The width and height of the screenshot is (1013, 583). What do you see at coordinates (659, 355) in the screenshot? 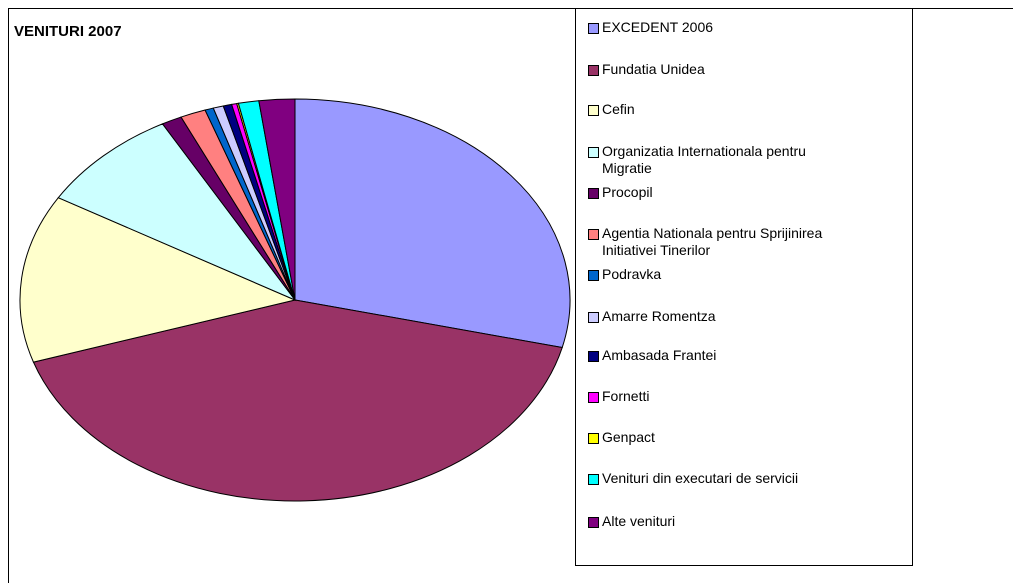
I see `legend-label: Ambasada Frantei` at bounding box center [659, 355].